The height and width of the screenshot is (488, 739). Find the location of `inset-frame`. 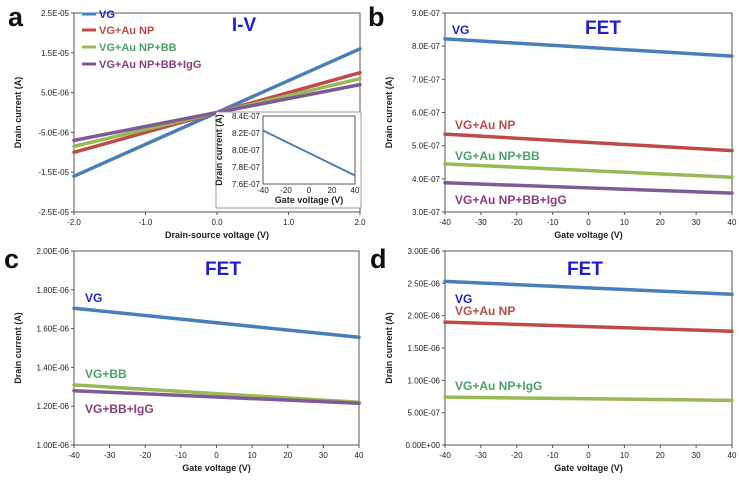

inset-frame is located at coordinates (309, 150).